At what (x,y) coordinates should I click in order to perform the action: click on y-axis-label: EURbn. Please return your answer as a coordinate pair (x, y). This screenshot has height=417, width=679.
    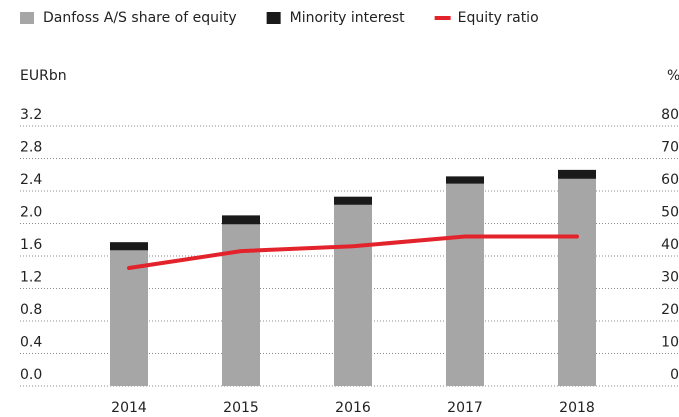
    Looking at the image, I should click on (43, 76).